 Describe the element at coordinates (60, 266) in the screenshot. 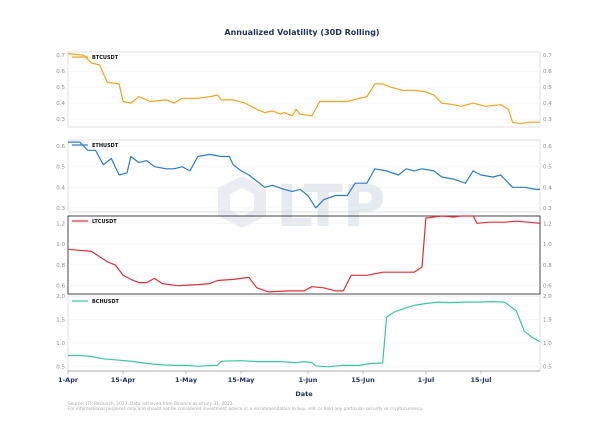

I see `y-tick-label-left-ltcusdt: 0.8` at that location.